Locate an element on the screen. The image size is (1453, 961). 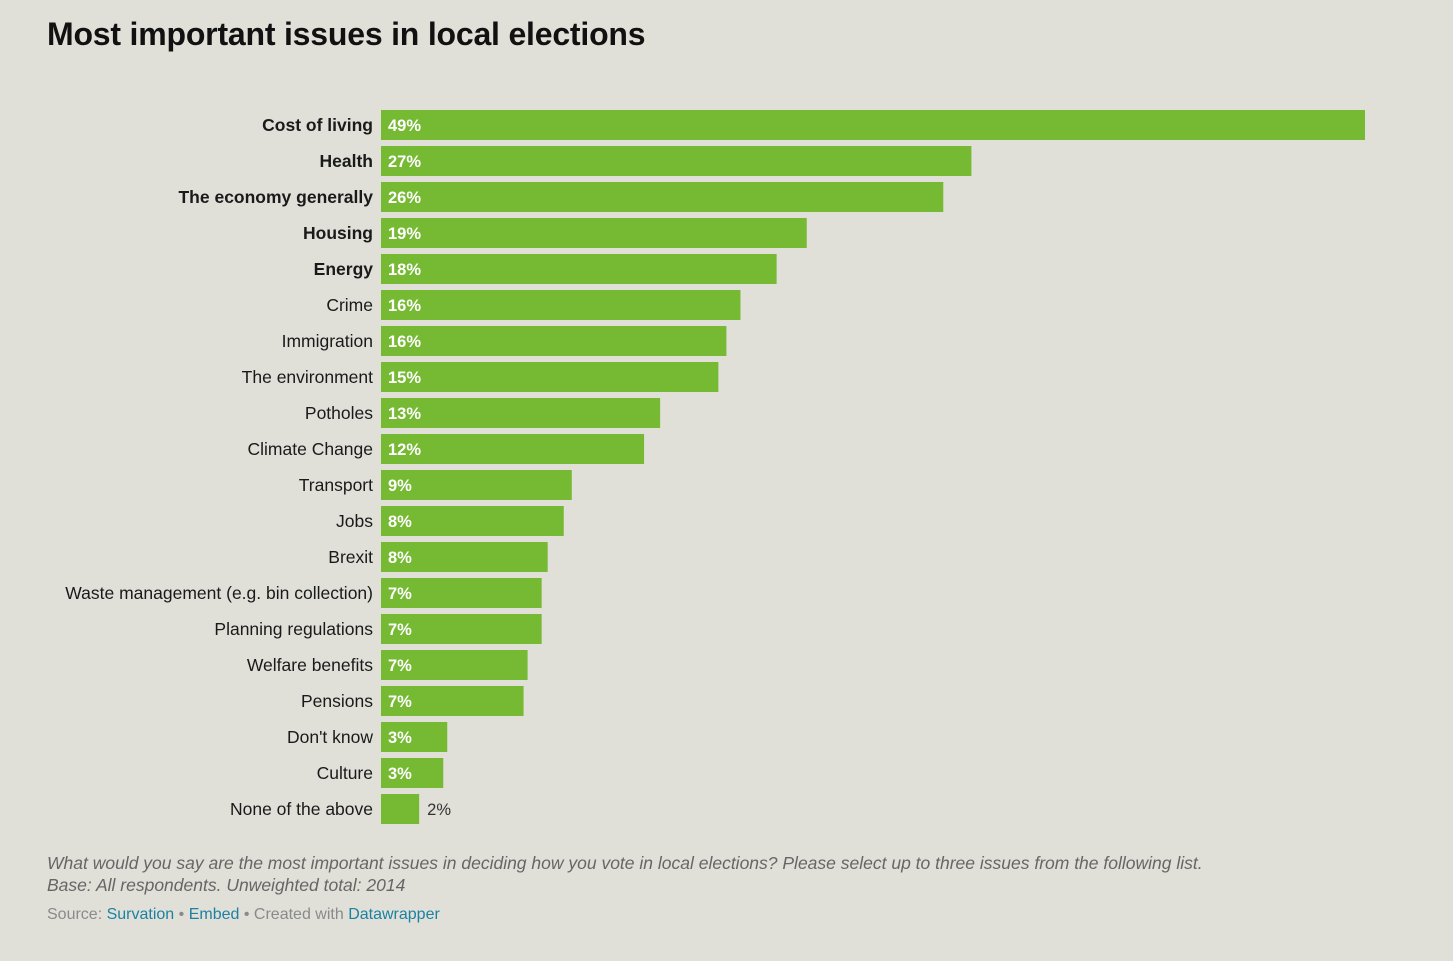
value-label: 19% is located at coordinates (404, 234).